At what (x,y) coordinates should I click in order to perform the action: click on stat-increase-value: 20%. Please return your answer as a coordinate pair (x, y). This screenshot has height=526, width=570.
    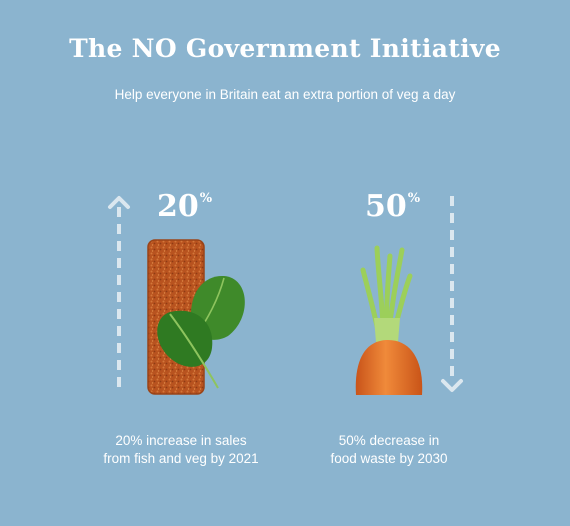
    Looking at the image, I should click on (184, 207).